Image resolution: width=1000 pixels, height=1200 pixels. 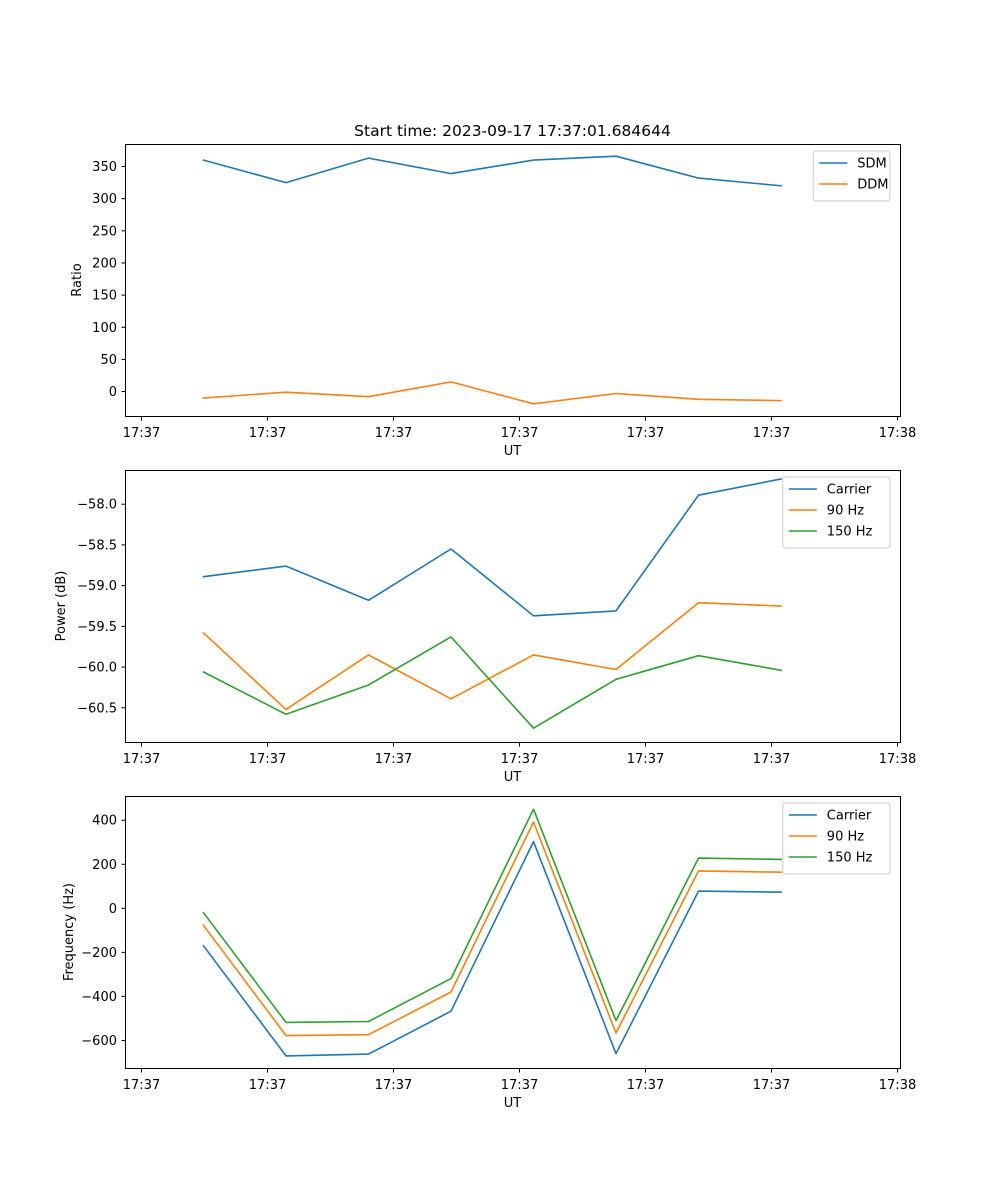 I want to click on y-tick-label: 400, so click(x=104, y=821).